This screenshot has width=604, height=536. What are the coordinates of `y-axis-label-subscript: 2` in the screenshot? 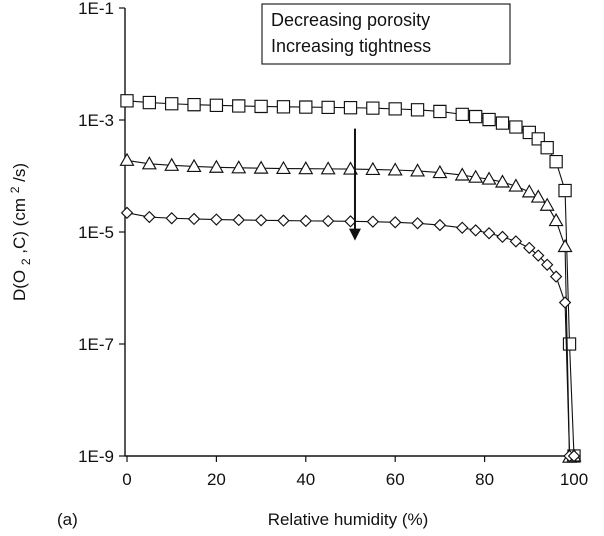 It's located at (26, 261).